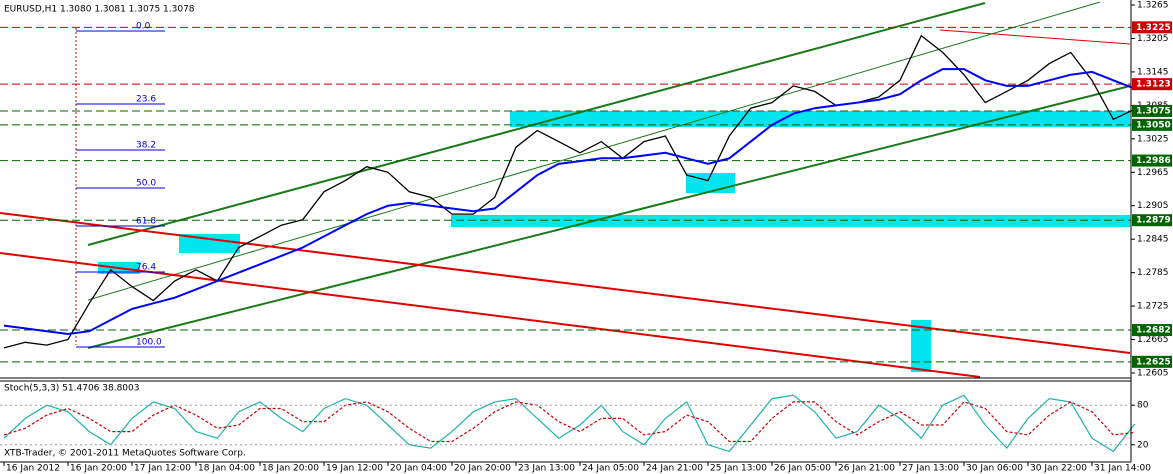  What do you see at coordinates (1122, 469) in the screenshot?
I see `x-tick-label: 31 Jan 14:00` at bounding box center [1122, 469].